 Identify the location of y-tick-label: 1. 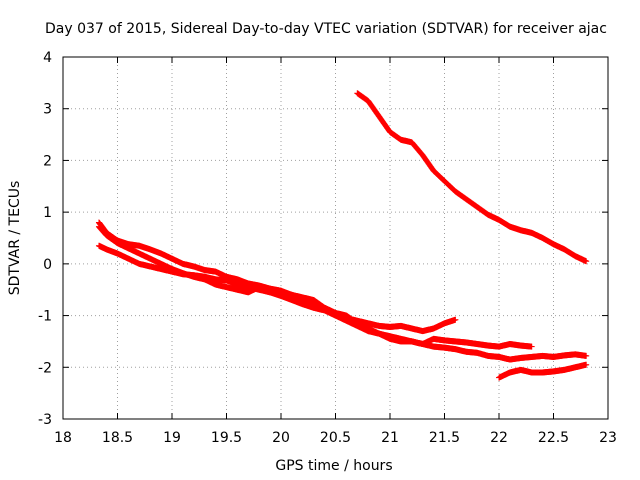
(47, 213).